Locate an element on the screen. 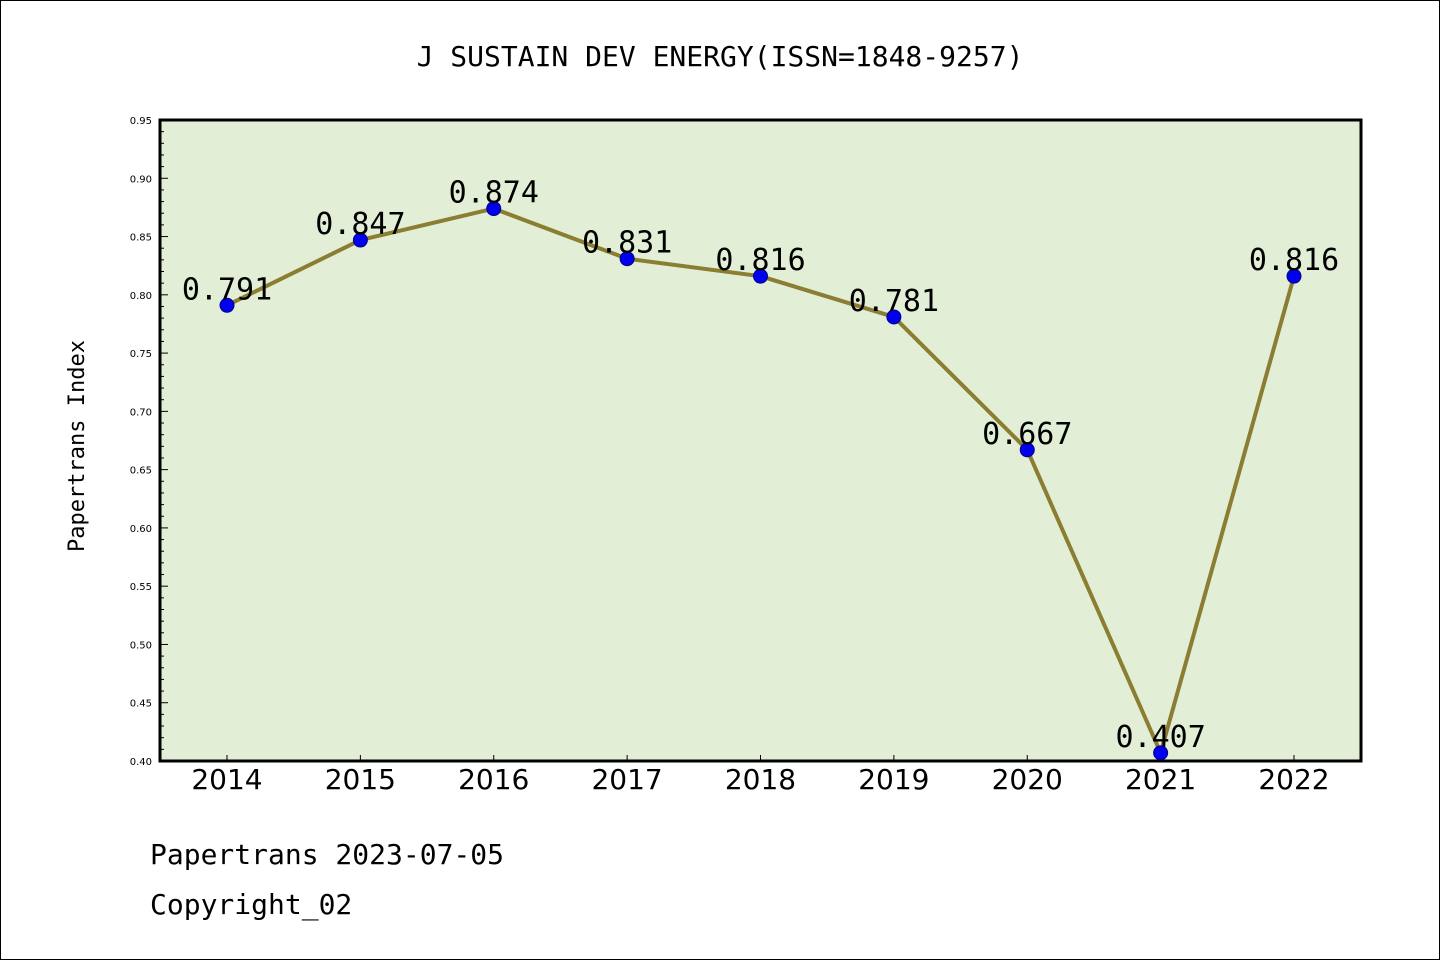 The image size is (1440, 960). data-label: 0.847 is located at coordinates (360, 224).